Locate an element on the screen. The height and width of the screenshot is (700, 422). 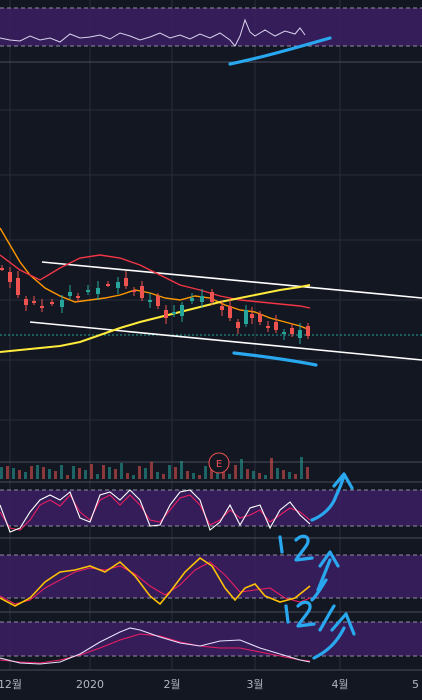
candlesticks is located at coordinates (155, 304).